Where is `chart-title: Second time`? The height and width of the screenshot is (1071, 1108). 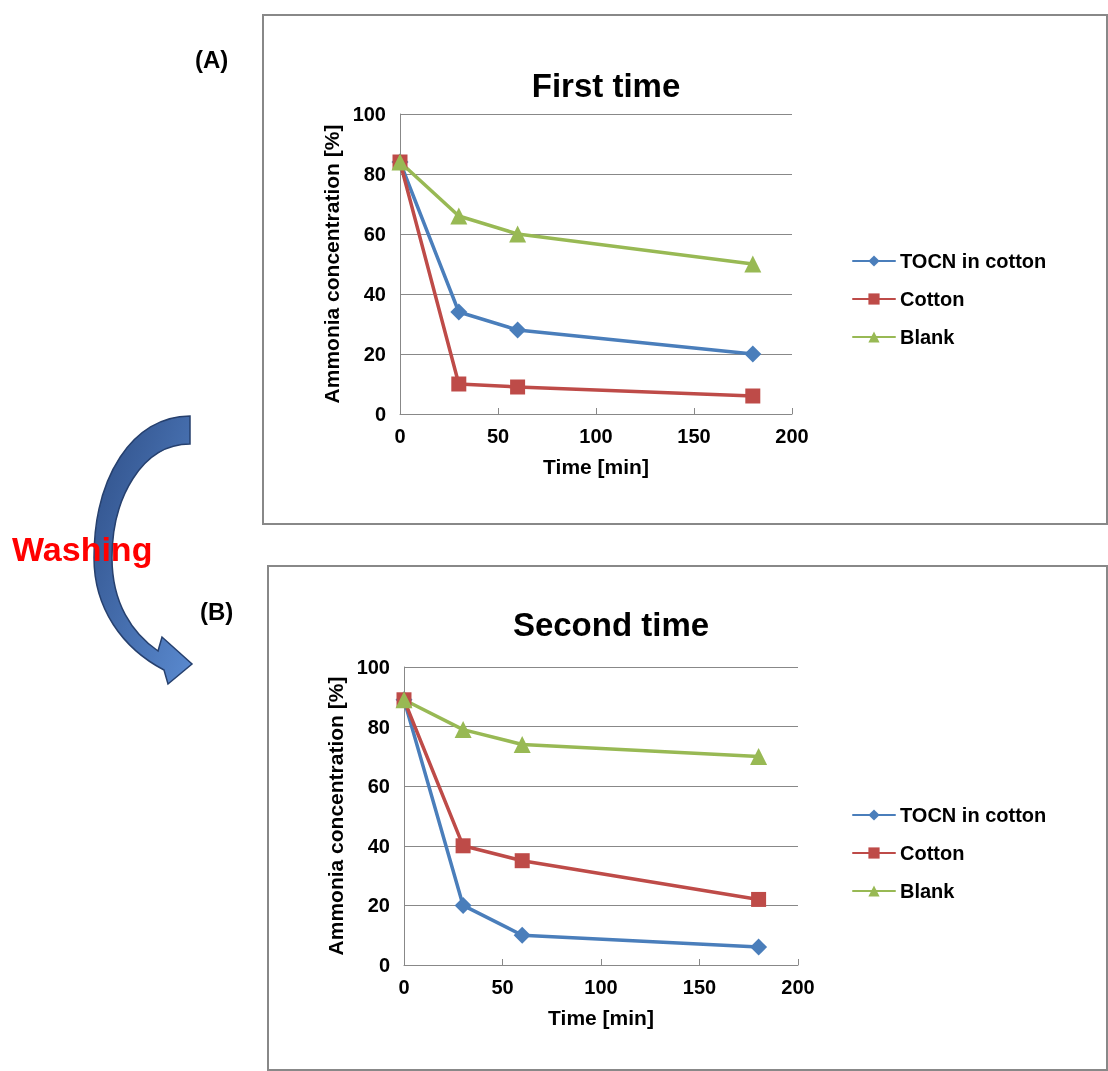 chart-title: Second time is located at coordinates (611, 624).